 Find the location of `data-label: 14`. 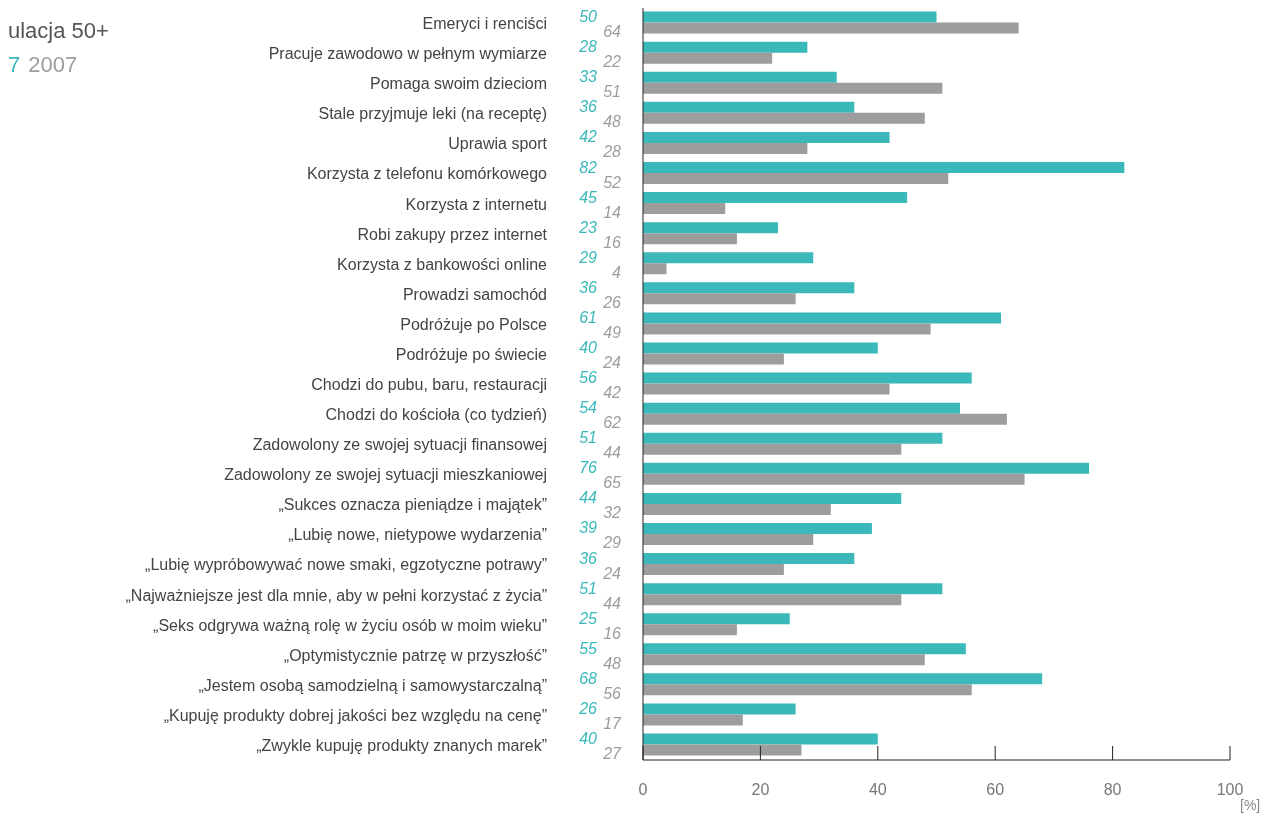

data-label: 14 is located at coordinates (612, 212).